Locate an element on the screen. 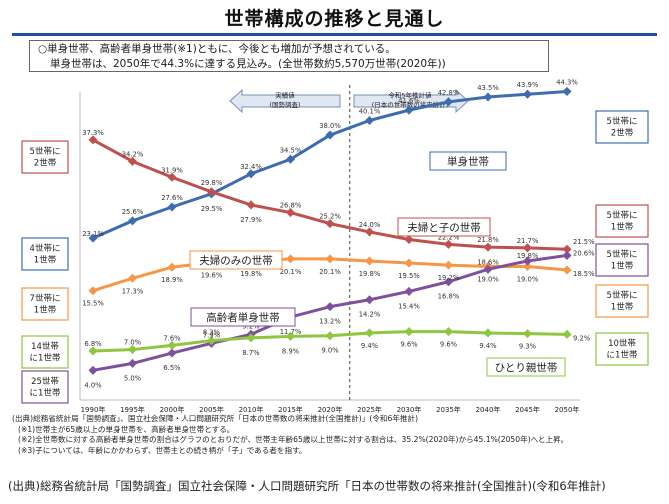 The height and width of the screenshot is (504, 669). series-name-box-single_parent is located at coordinates (526, 367).